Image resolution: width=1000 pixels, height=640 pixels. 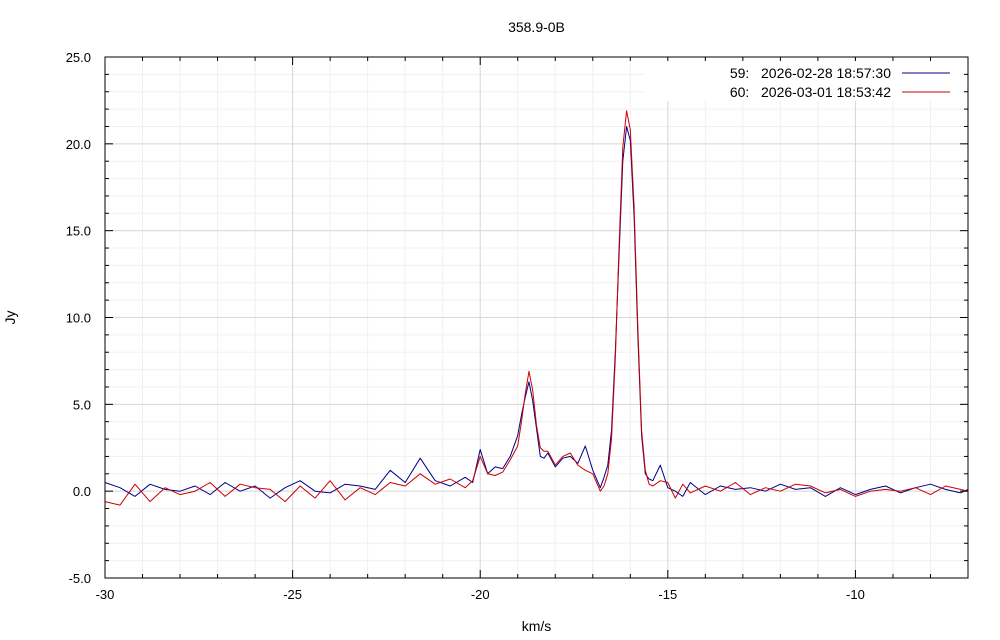 I want to click on legend-entry-59: 59: 2026-02-28 18:57:30, so click(x=810, y=73).